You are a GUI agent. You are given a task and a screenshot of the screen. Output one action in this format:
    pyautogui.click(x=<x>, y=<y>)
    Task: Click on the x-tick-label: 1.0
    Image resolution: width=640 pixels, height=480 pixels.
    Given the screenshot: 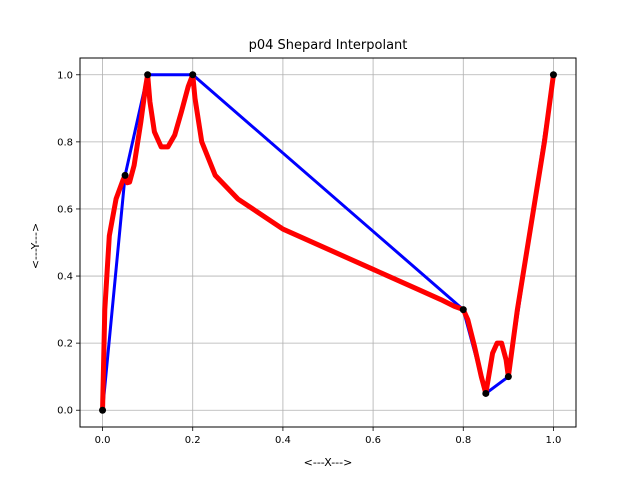 What is the action you would take?
    pyautogui.click(x=554, y=440)
    